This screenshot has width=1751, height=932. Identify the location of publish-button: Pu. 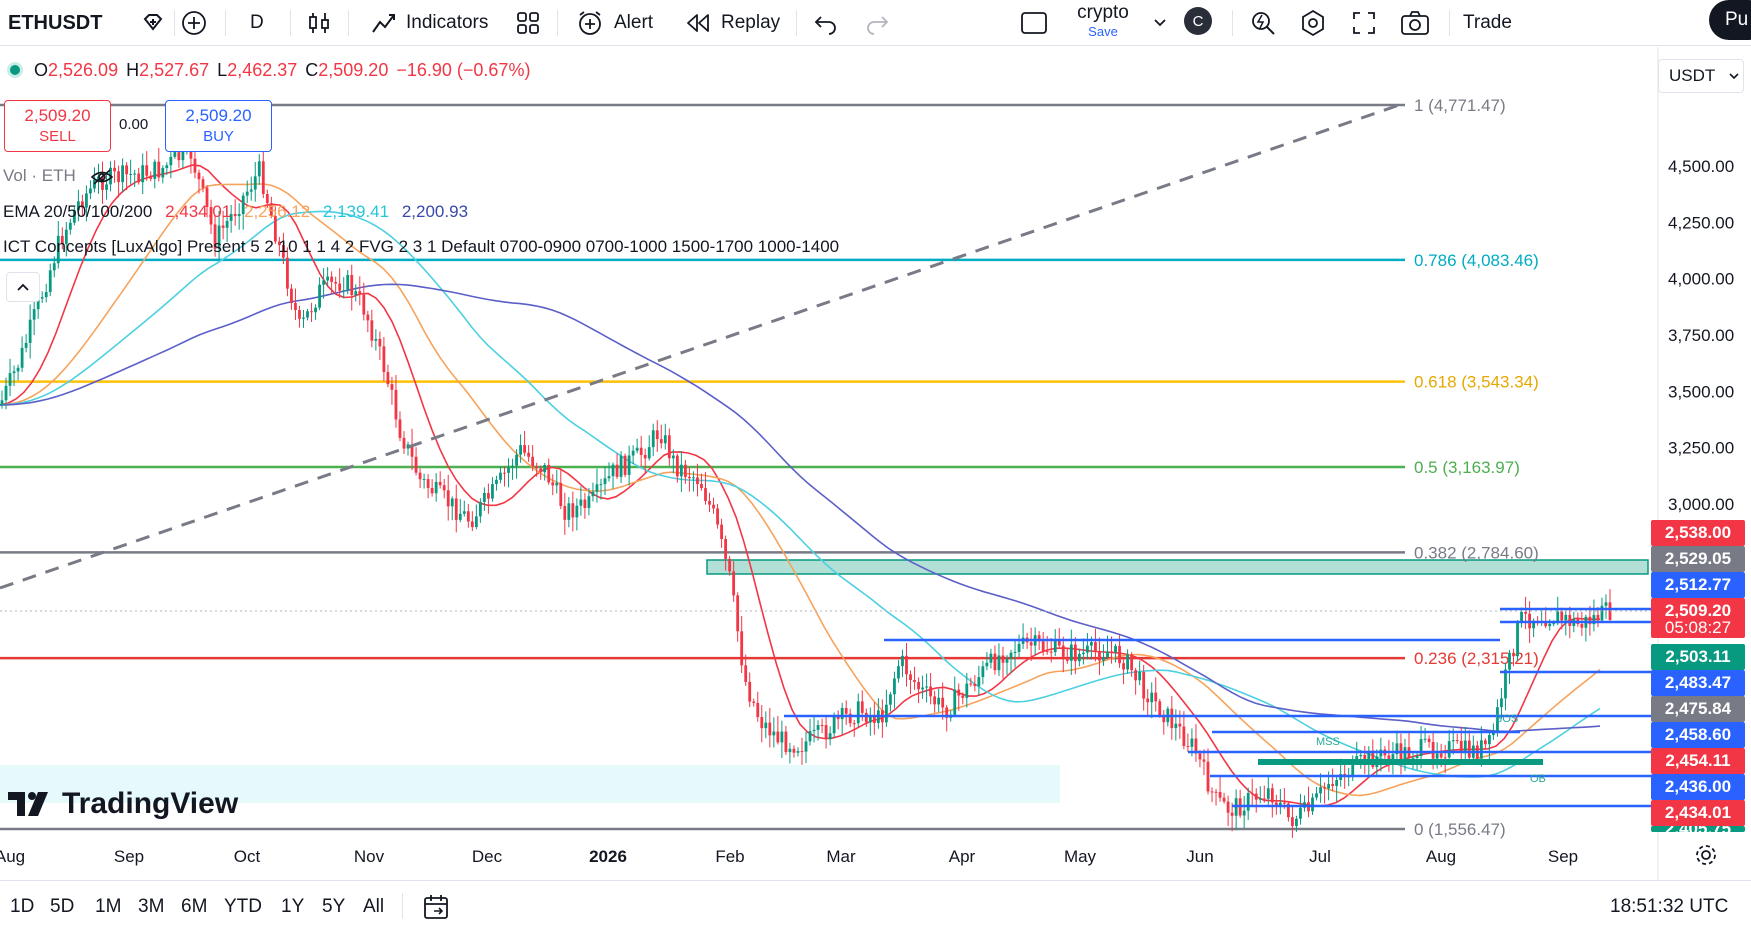
(1730, 20).